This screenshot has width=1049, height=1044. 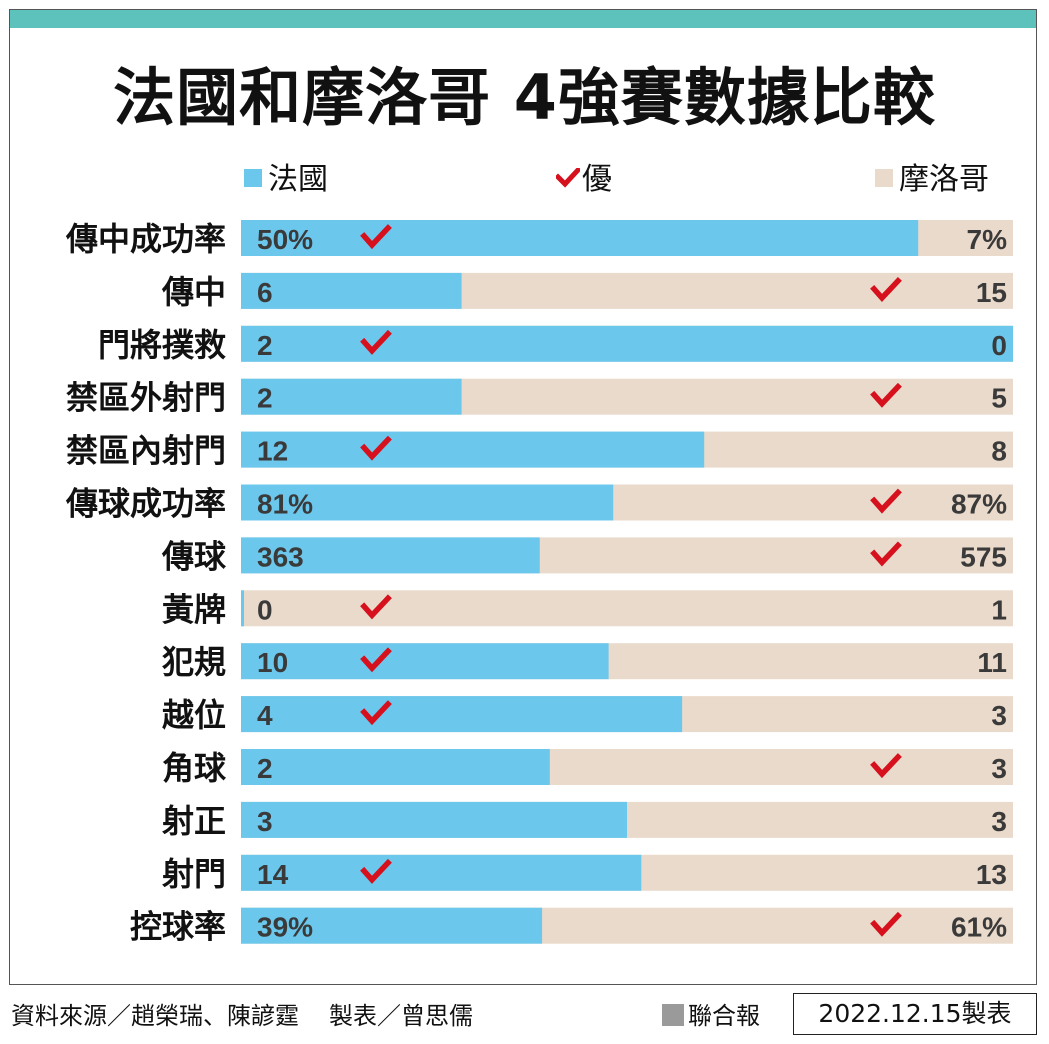 I want to click on legend-better-label: 優, so click(x=597, y=179).